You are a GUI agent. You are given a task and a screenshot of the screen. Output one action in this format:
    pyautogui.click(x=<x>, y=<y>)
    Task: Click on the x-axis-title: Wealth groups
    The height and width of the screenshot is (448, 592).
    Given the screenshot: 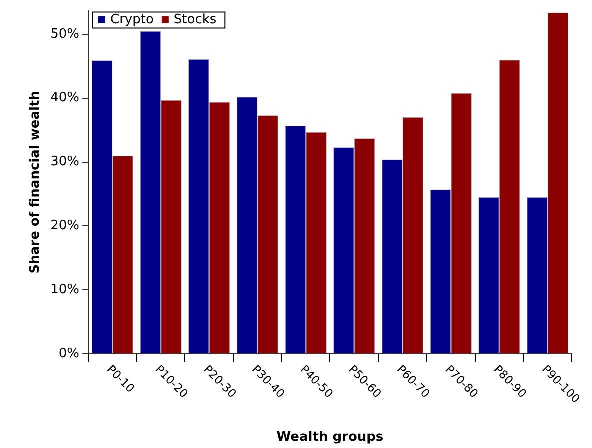 What is the action you would take?
    pyautogui.click(x=330, y=437)
    